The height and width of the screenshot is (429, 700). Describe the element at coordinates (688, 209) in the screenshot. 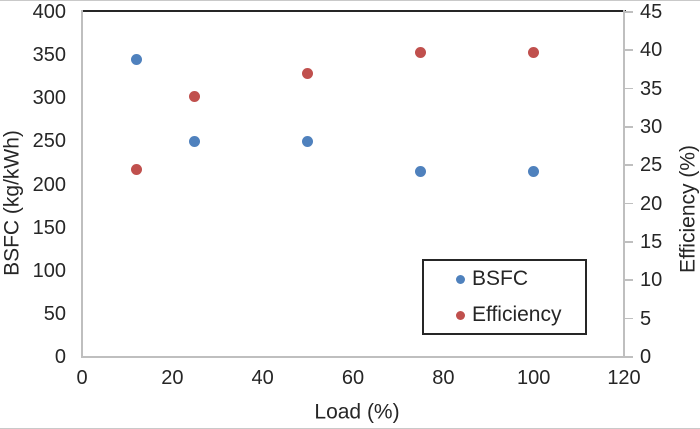

I see `y-axis-right-title: Efficiency (%)` at that location.